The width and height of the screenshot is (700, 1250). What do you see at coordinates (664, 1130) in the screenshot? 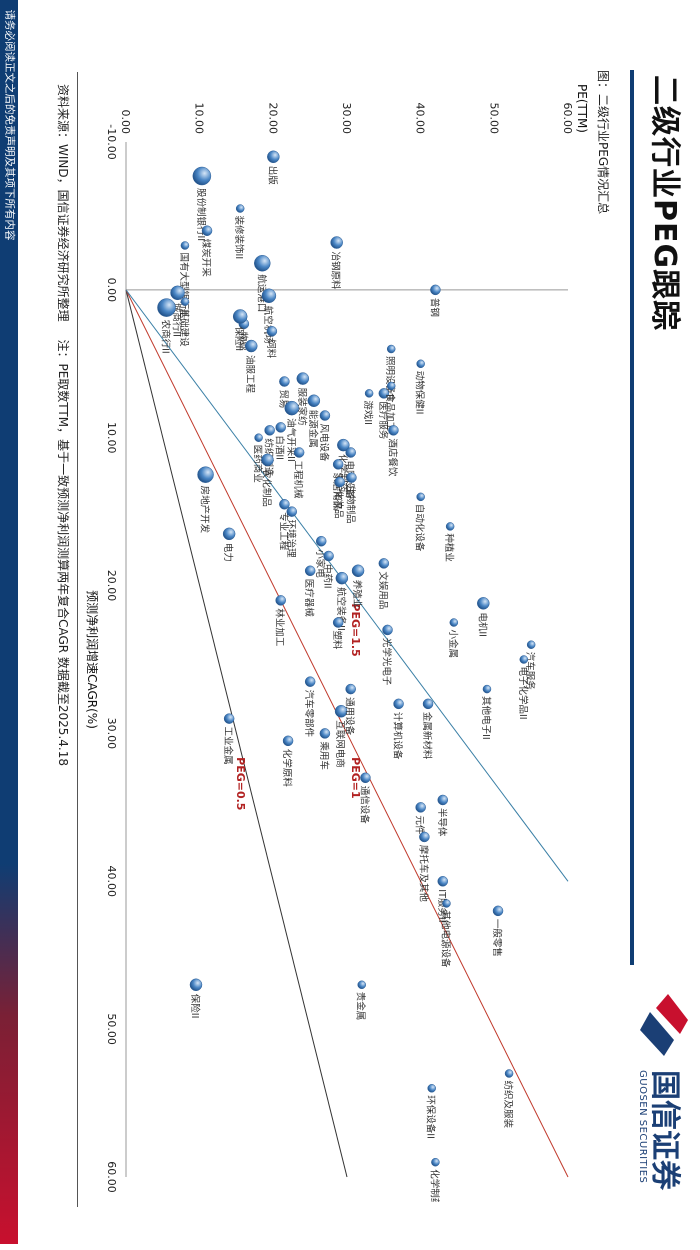
I see `logo-text-cn: 国信证券` at bounding box center [664, 1130].